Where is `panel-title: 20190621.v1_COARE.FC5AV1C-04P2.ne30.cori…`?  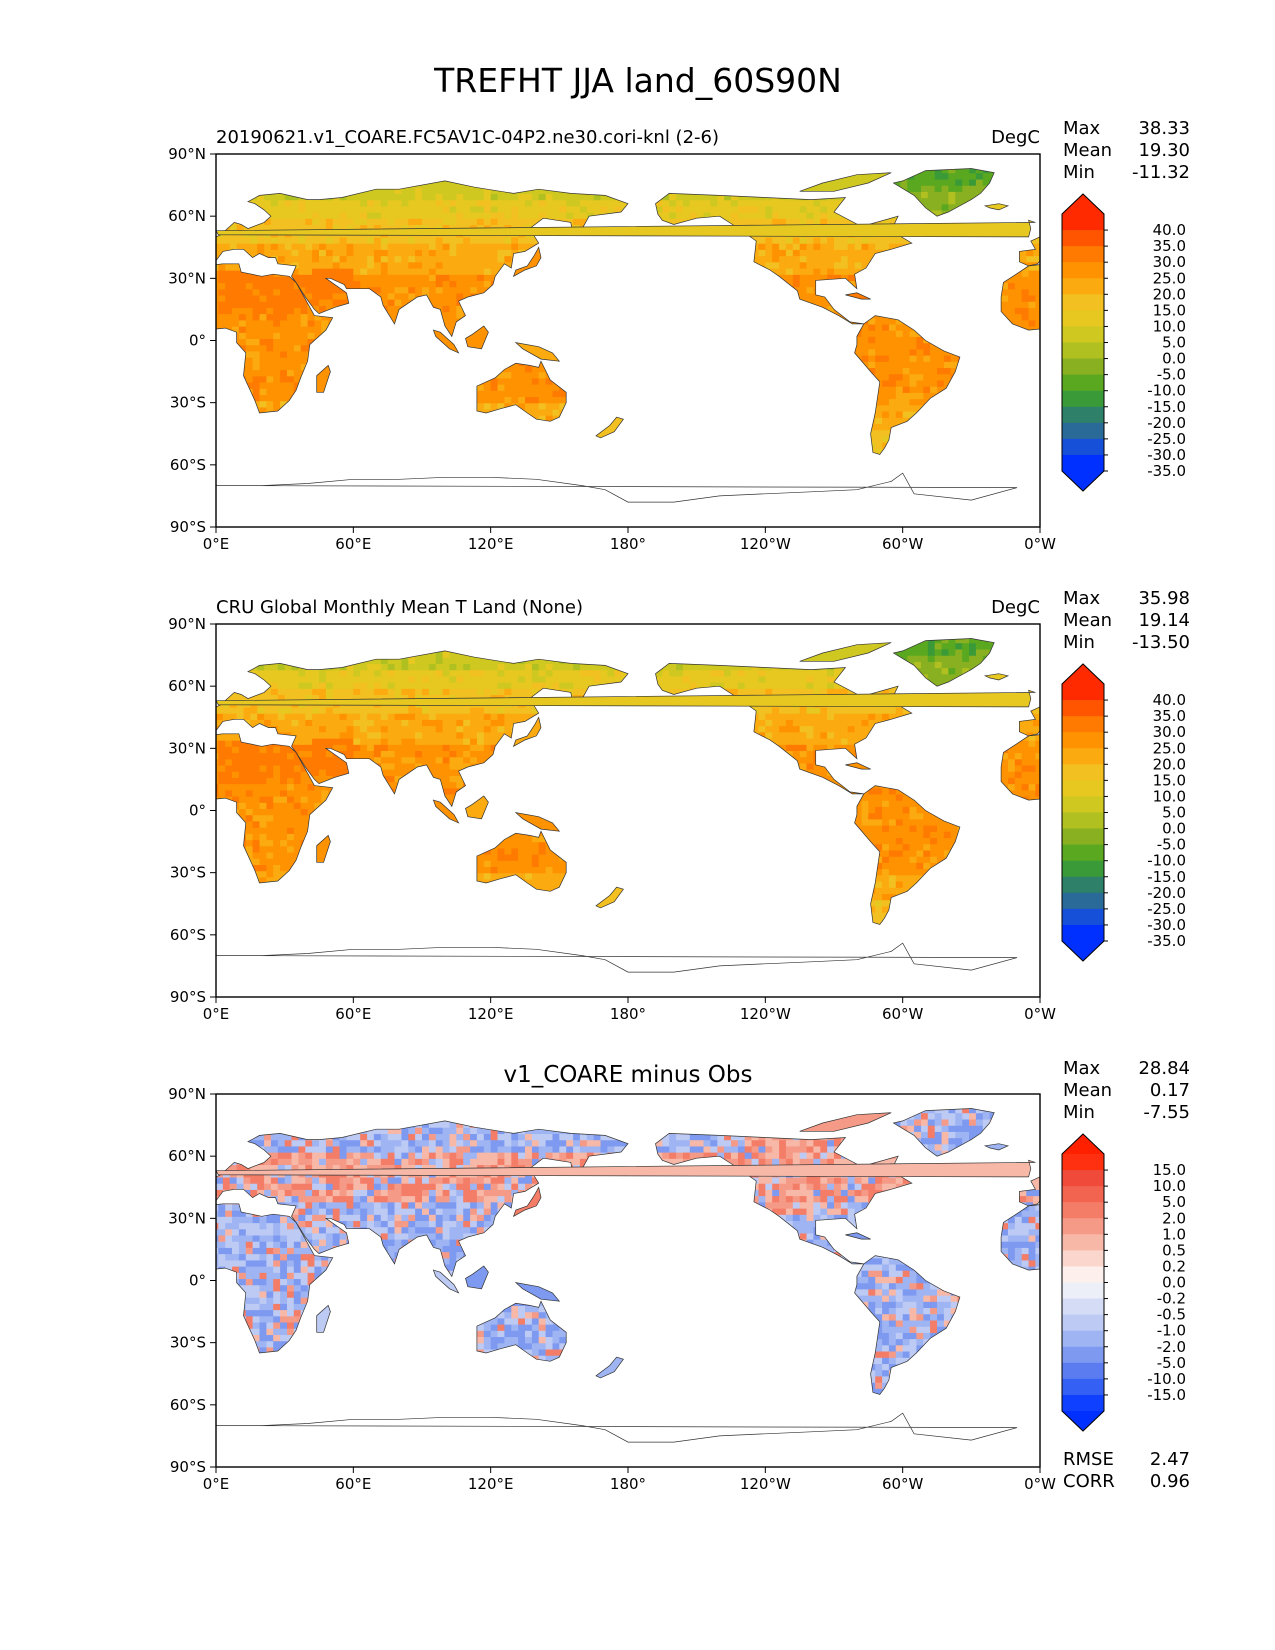 panel-title: 20190621.v1_COARE.FC5AV1C-04P2.ne30.cori… is located at coordinates (467, 137).